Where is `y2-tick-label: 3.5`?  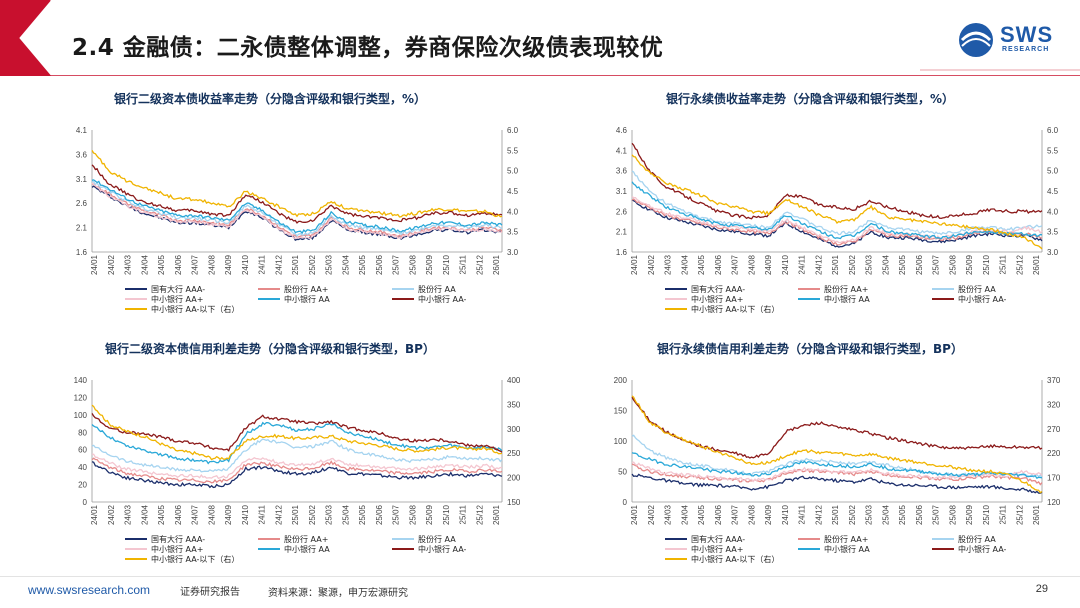
y2-tick-label: 3.5 is located at coordinates (1053, 232).